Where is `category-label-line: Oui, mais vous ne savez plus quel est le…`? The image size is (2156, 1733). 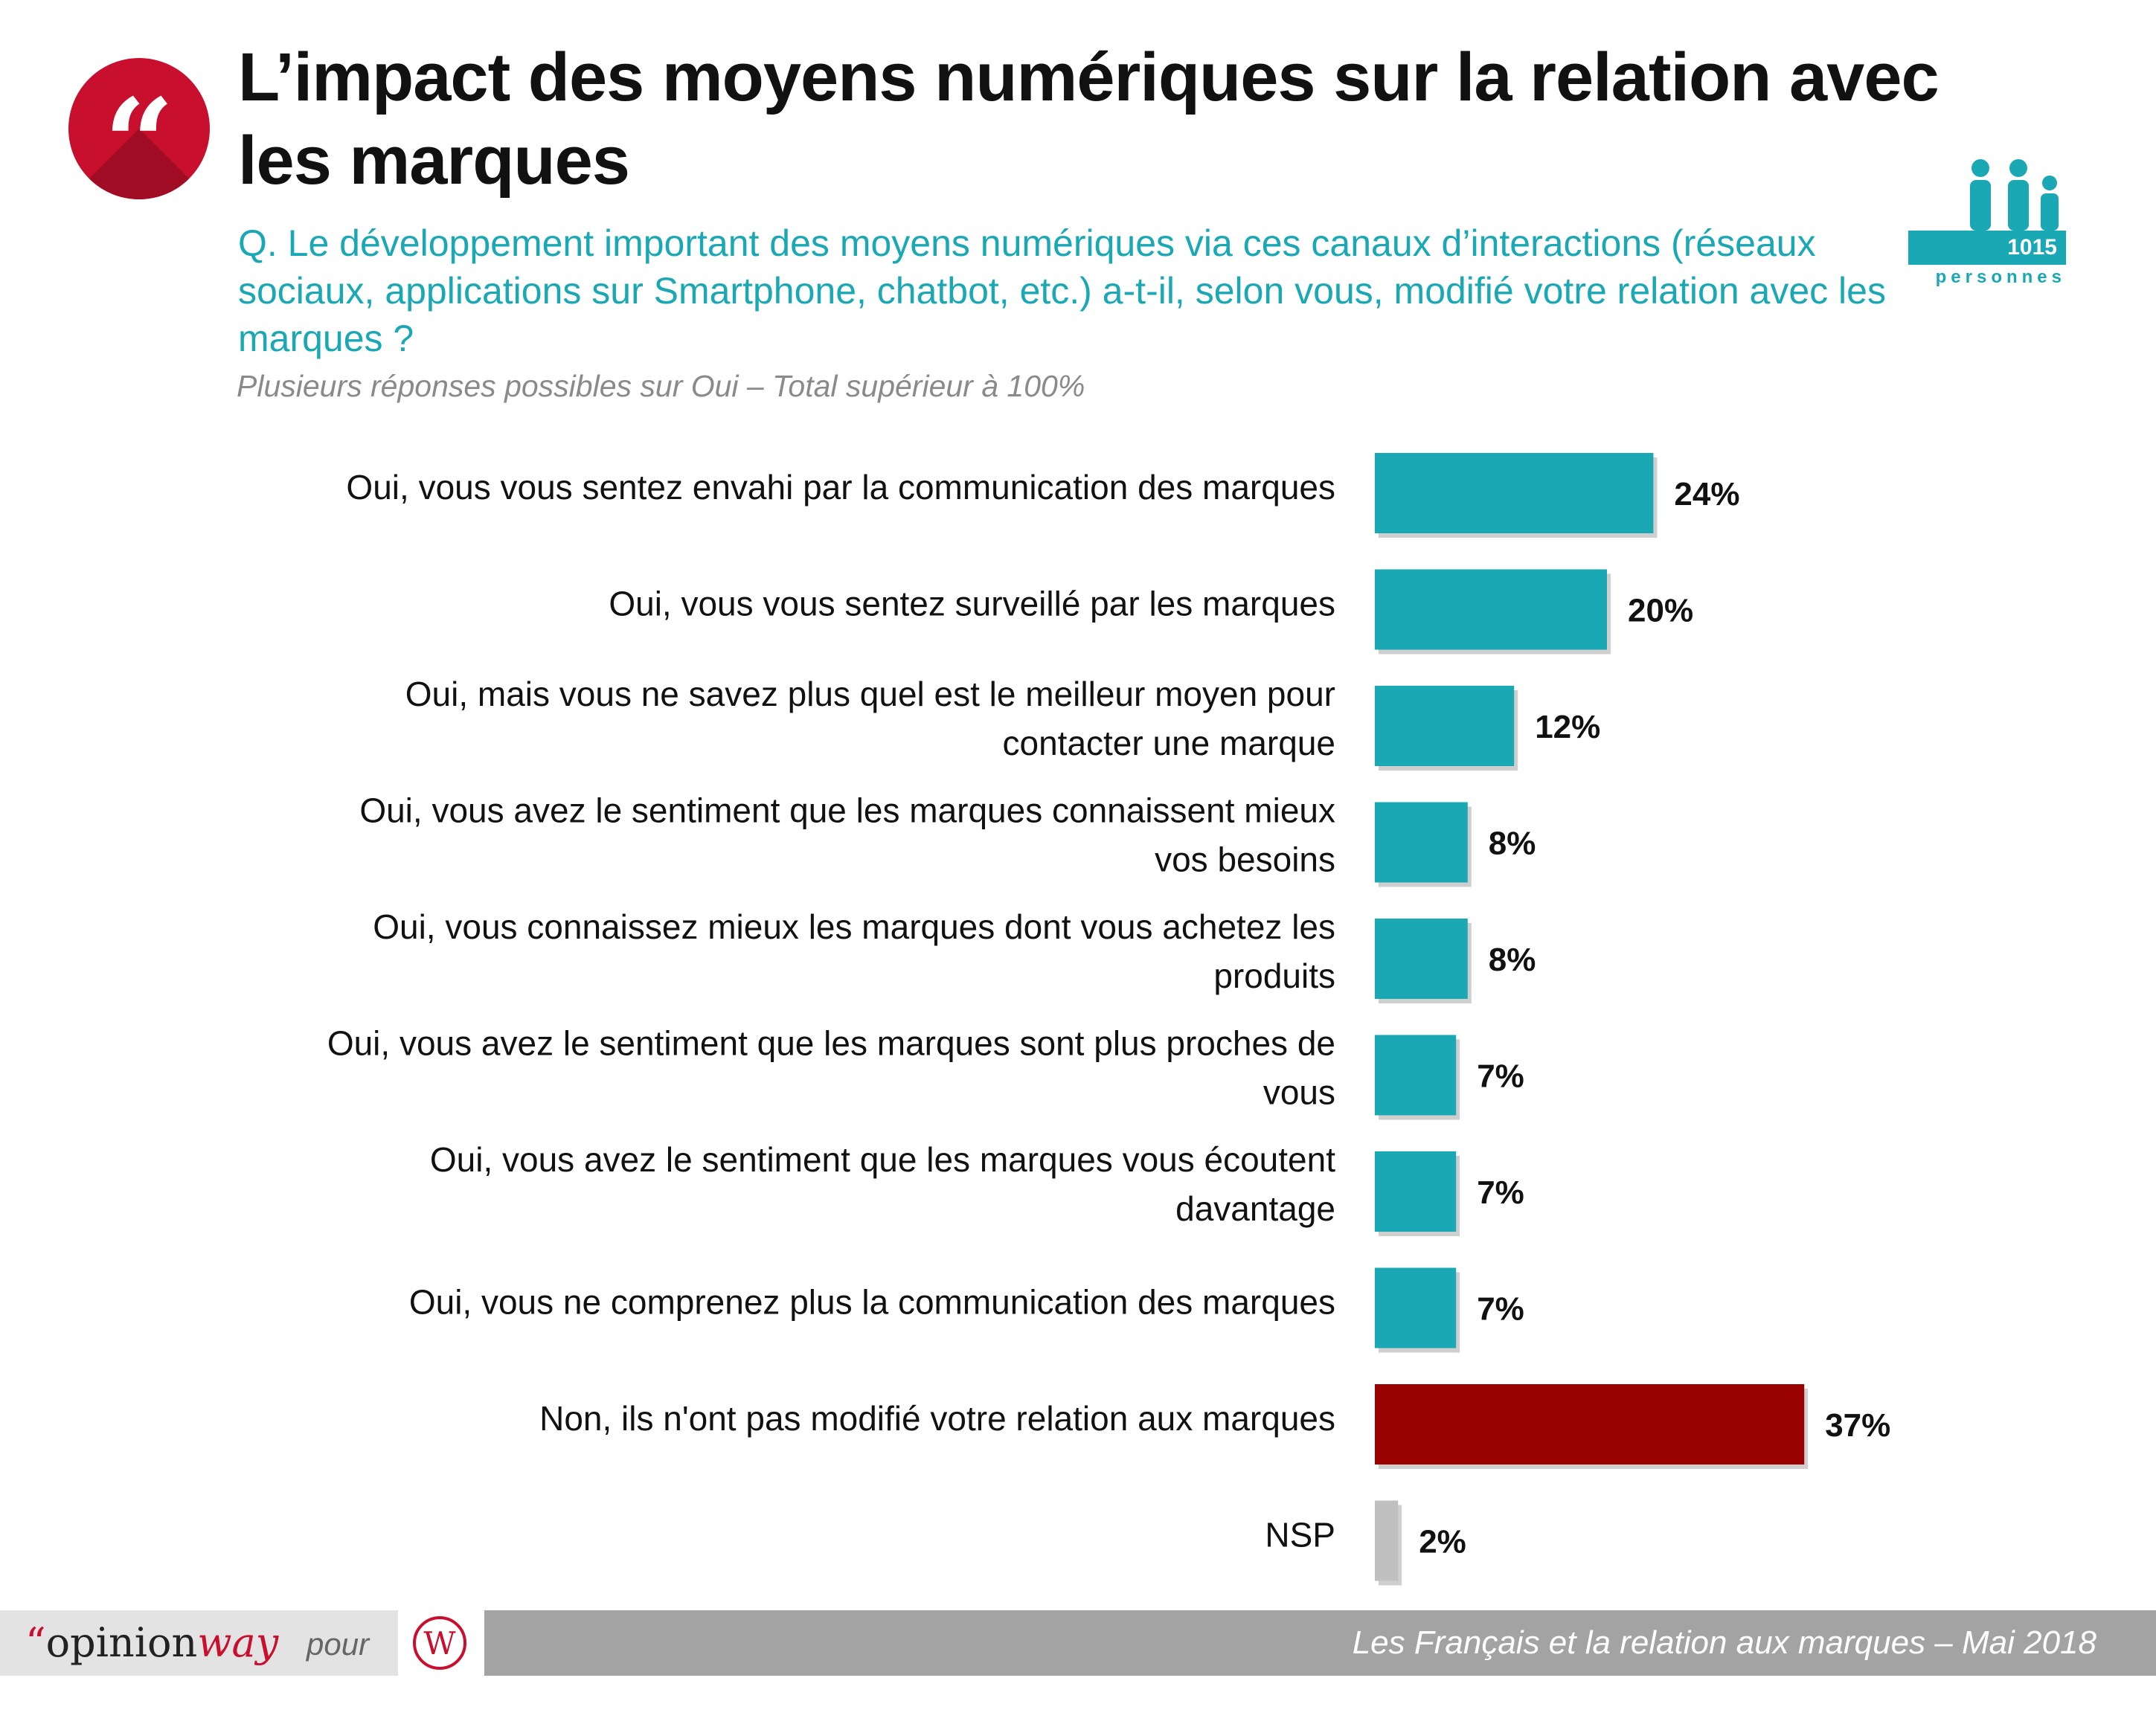 category-label-line: Oui, mais vous ne savez plus quel est le… is located at coordinates (870, 694).